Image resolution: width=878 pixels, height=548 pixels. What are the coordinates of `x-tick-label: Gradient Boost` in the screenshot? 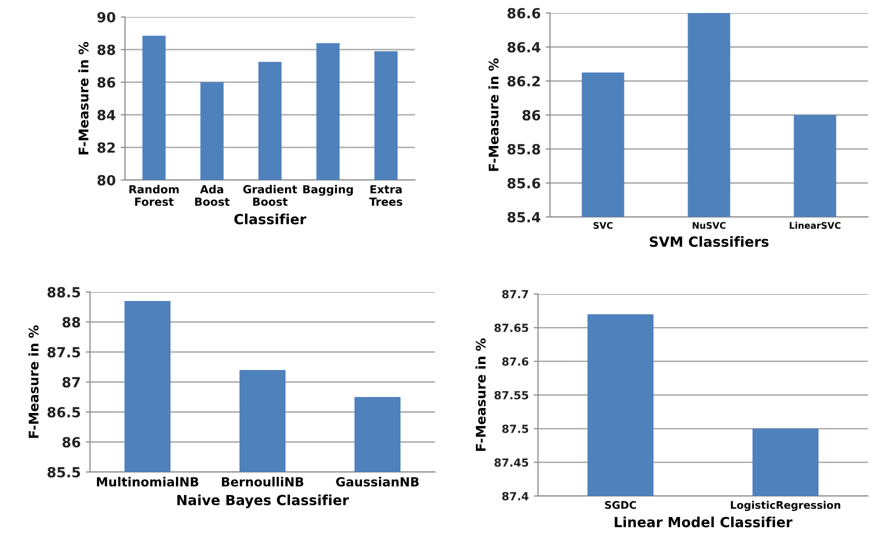 It's located at (270, 195).